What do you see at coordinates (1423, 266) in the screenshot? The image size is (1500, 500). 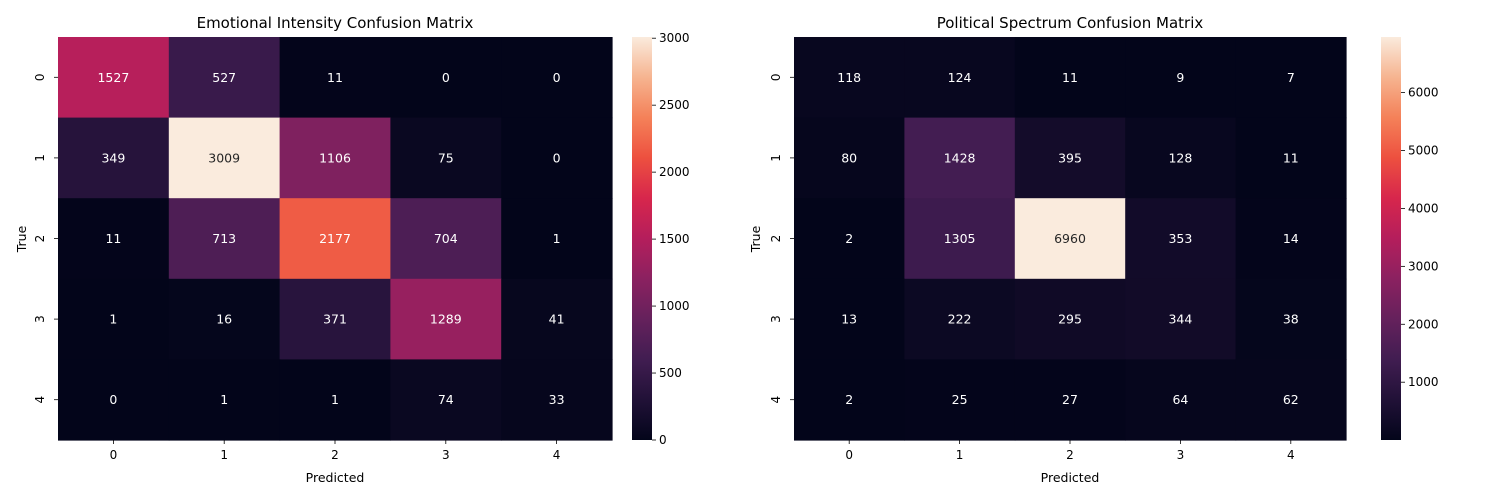 I see `colorbar-tick-label: 3000` at bounding box center [1423, 266].